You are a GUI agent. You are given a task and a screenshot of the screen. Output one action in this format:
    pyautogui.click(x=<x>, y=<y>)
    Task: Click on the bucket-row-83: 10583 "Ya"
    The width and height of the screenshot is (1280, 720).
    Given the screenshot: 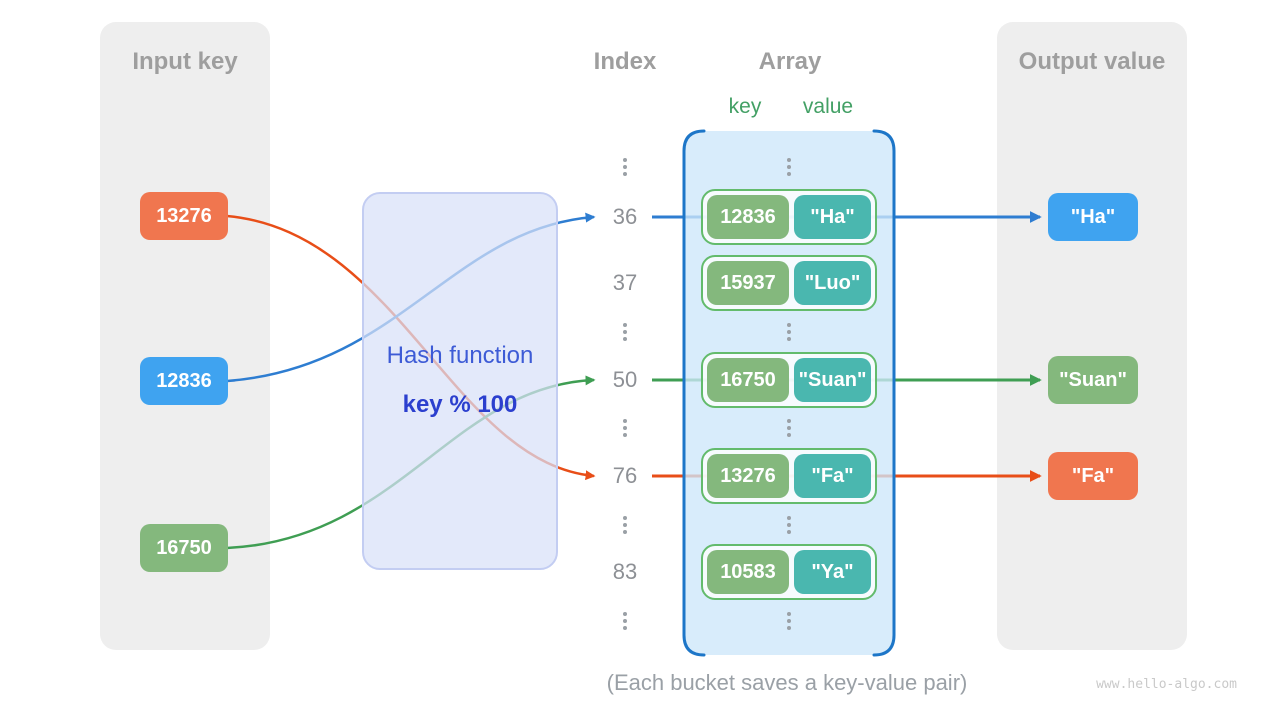 What is the action you would take?
    pyautogui.click(x=789, y=572)
    